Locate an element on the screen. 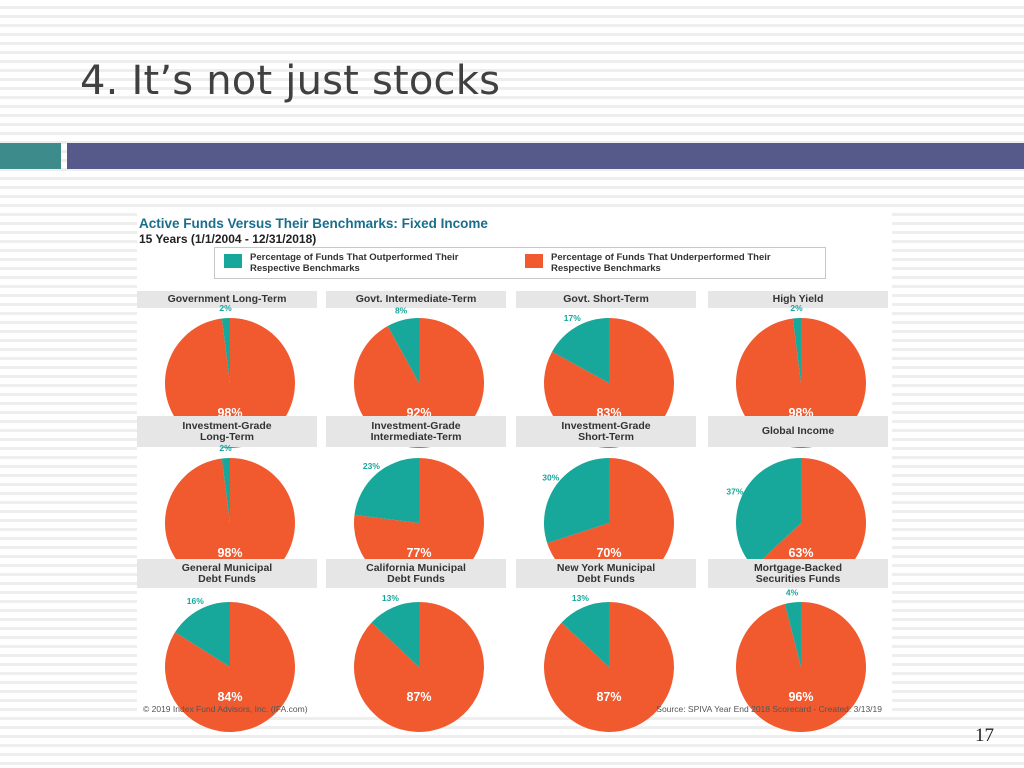 The image size is (1024, 768). panel-header: Investment-Grade Long-Term is located at coordinates (227, 431).